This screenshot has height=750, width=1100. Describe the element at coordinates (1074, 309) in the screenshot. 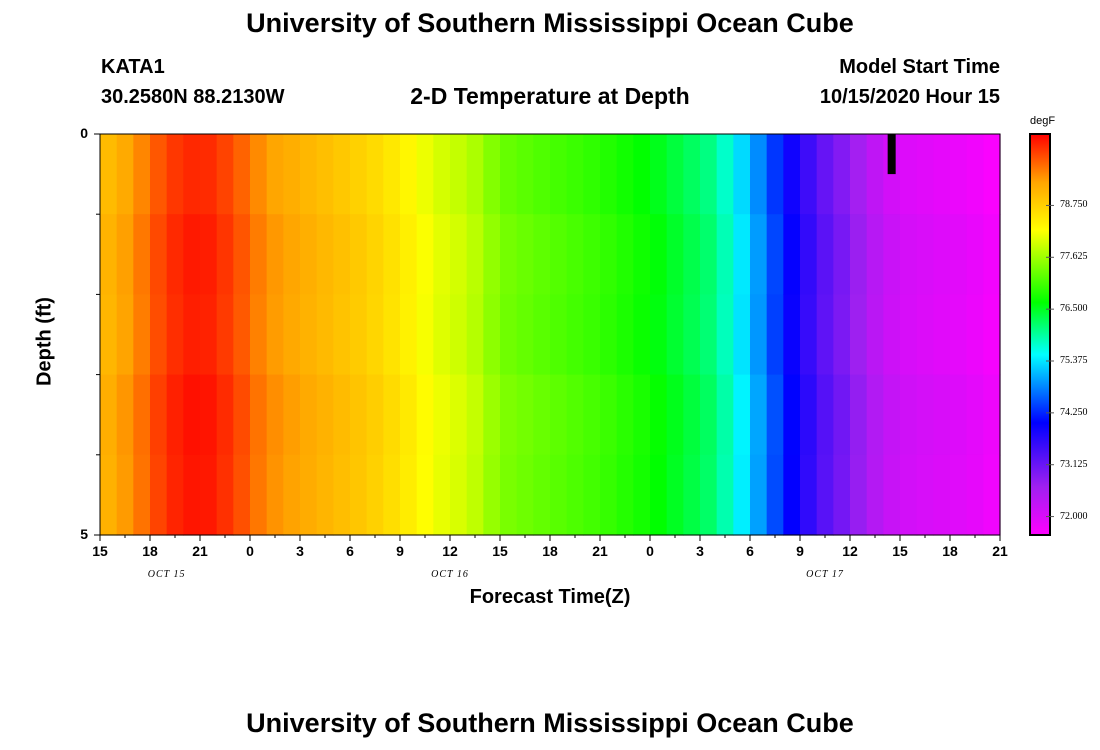

I see `colorbar-tick-label: 76.500` at that location.